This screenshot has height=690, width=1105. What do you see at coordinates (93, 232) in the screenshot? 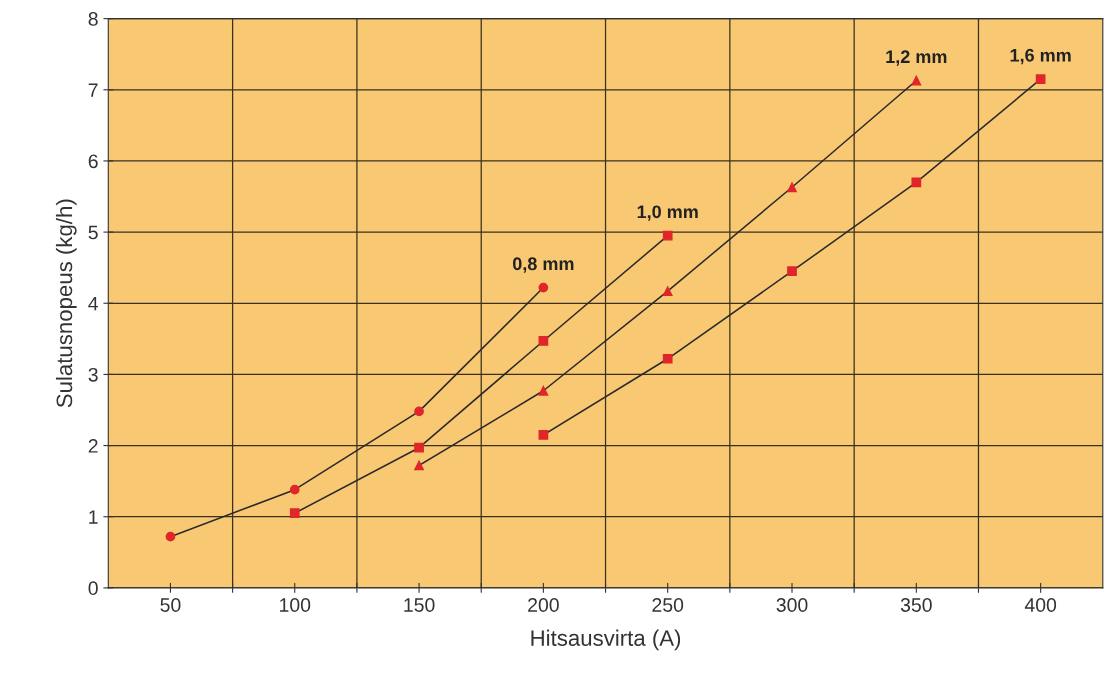
I see `y-tick-label: 5` at bounding box center [93, 232].